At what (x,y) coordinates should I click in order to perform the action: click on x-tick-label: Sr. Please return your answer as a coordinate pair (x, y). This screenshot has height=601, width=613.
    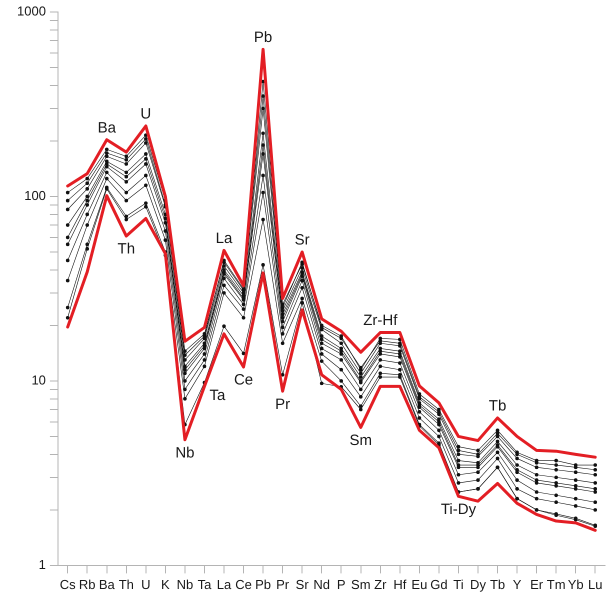
    Looking at the image, I should click on (303, 584).